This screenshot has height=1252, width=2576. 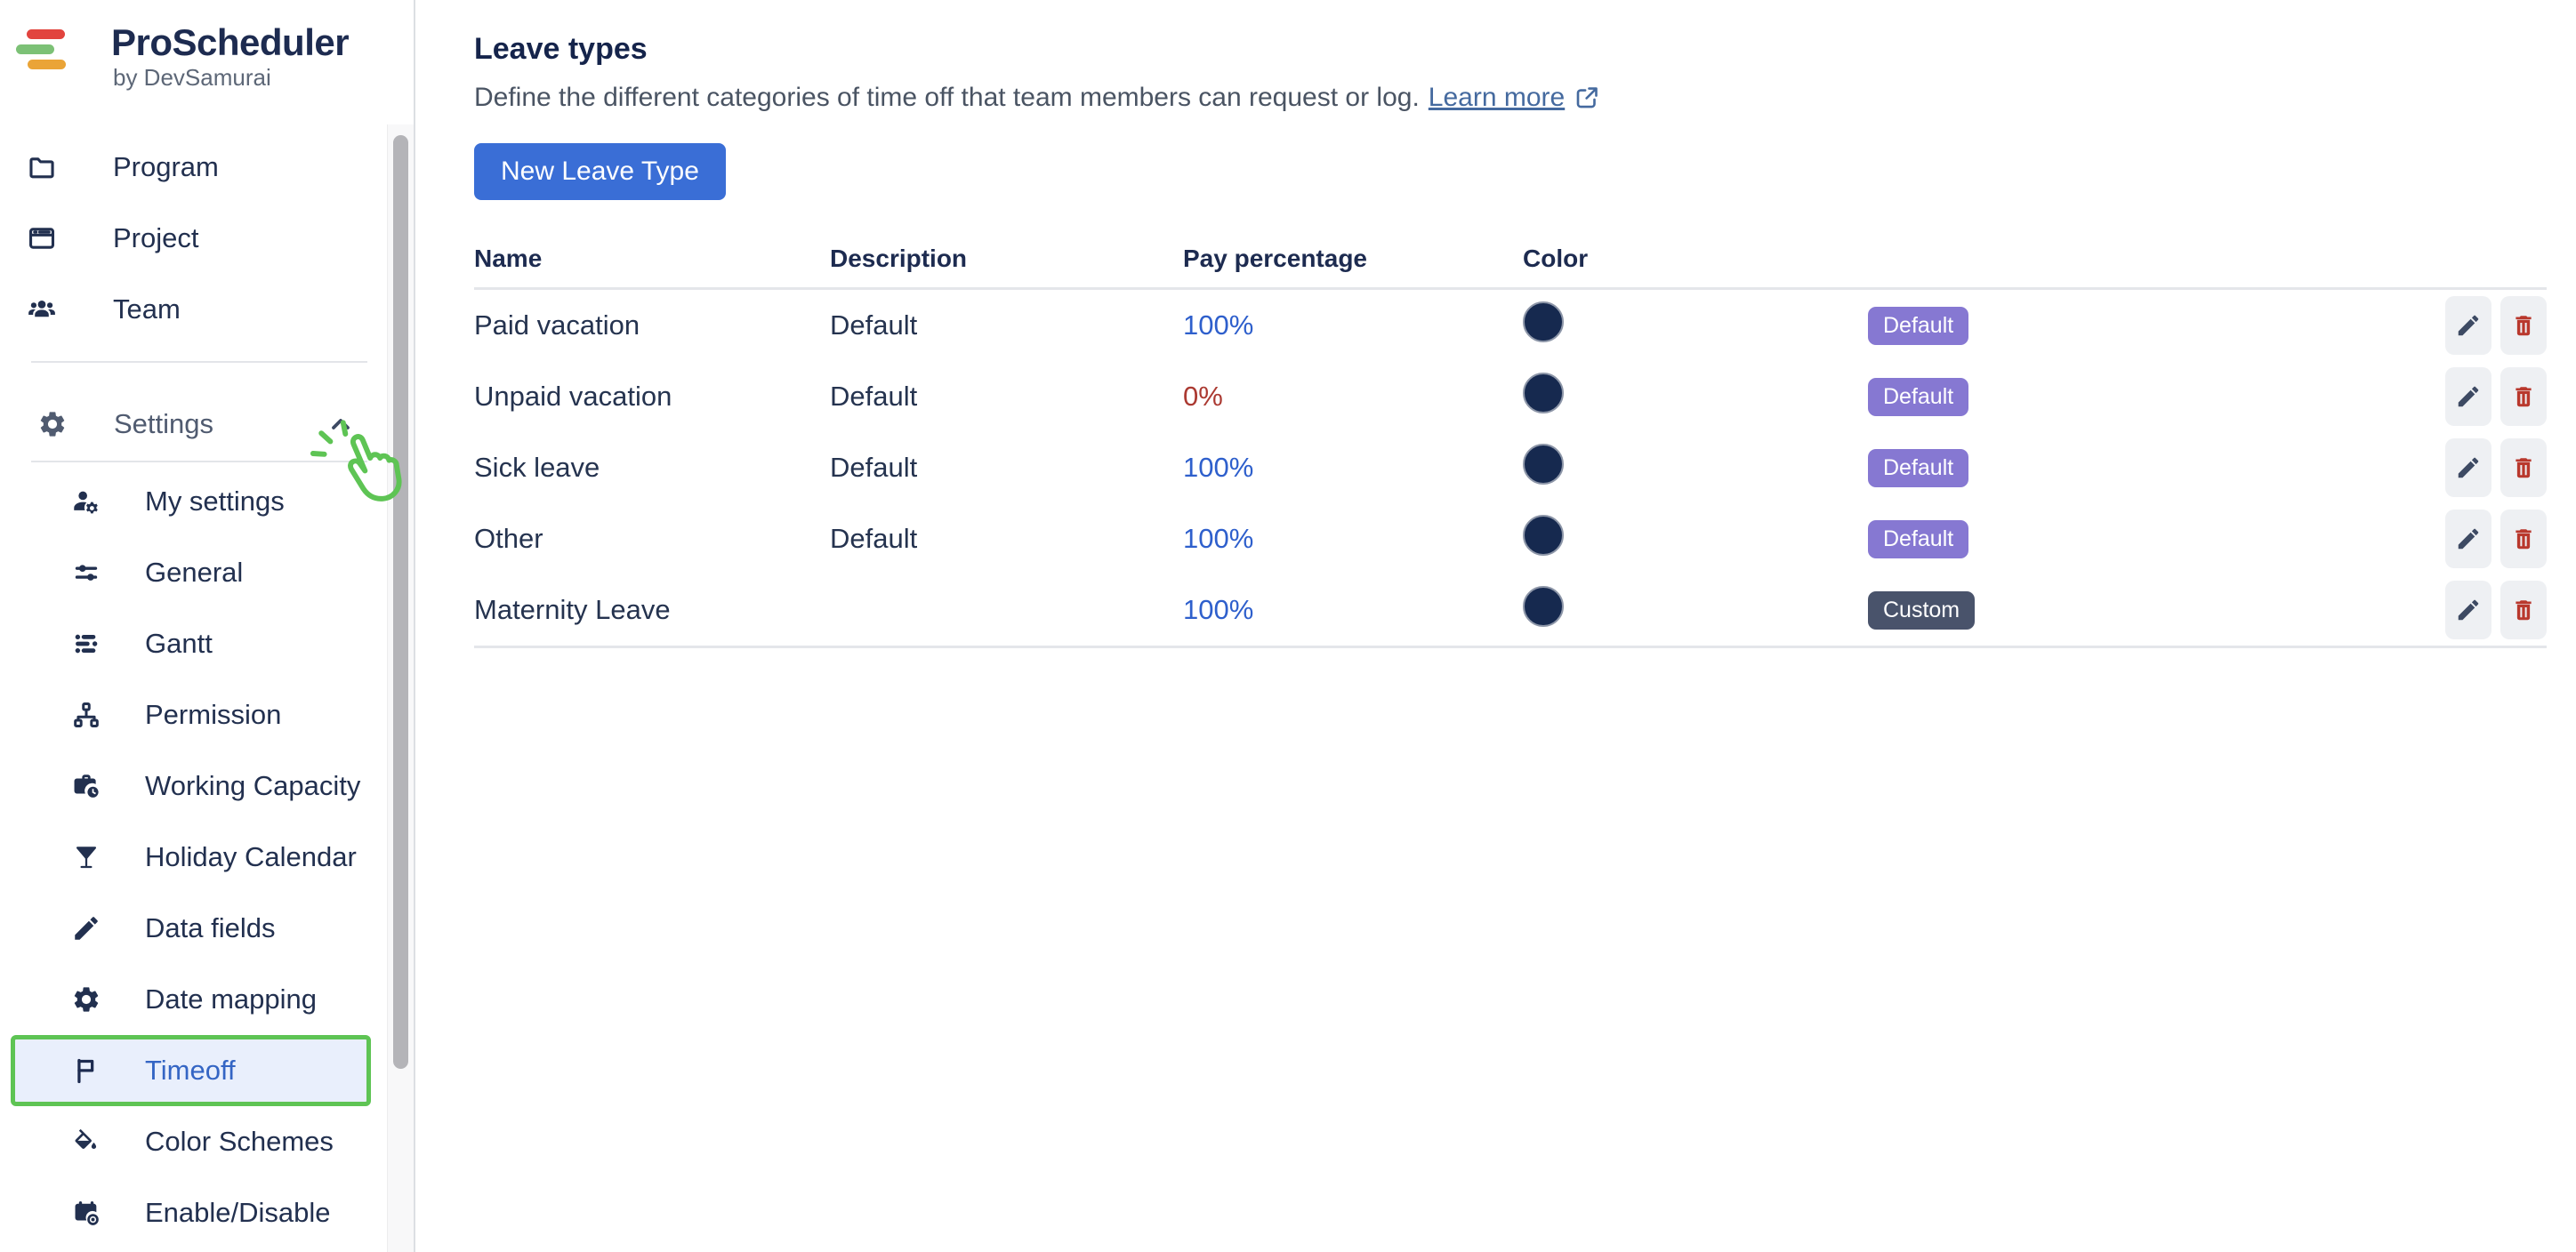 What do you see at coordinates (207, 501) in the screenshot?
I see `sidebar-item-my-settings: My settings` at bounding box center [207, 501].